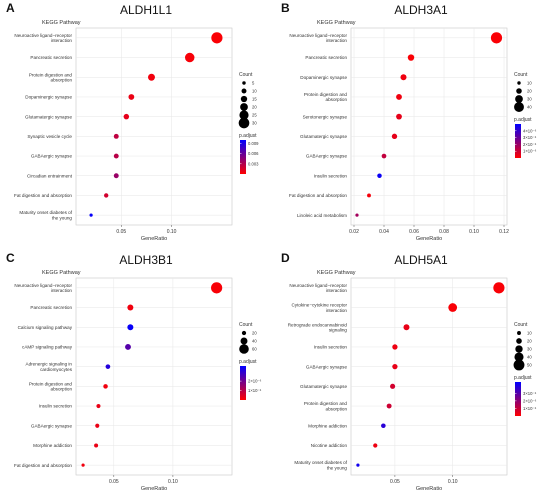 This screenshot has width=550, height=499. I want to click on category-label-line: Synaptic vesicle cycle, so click(49, 136).